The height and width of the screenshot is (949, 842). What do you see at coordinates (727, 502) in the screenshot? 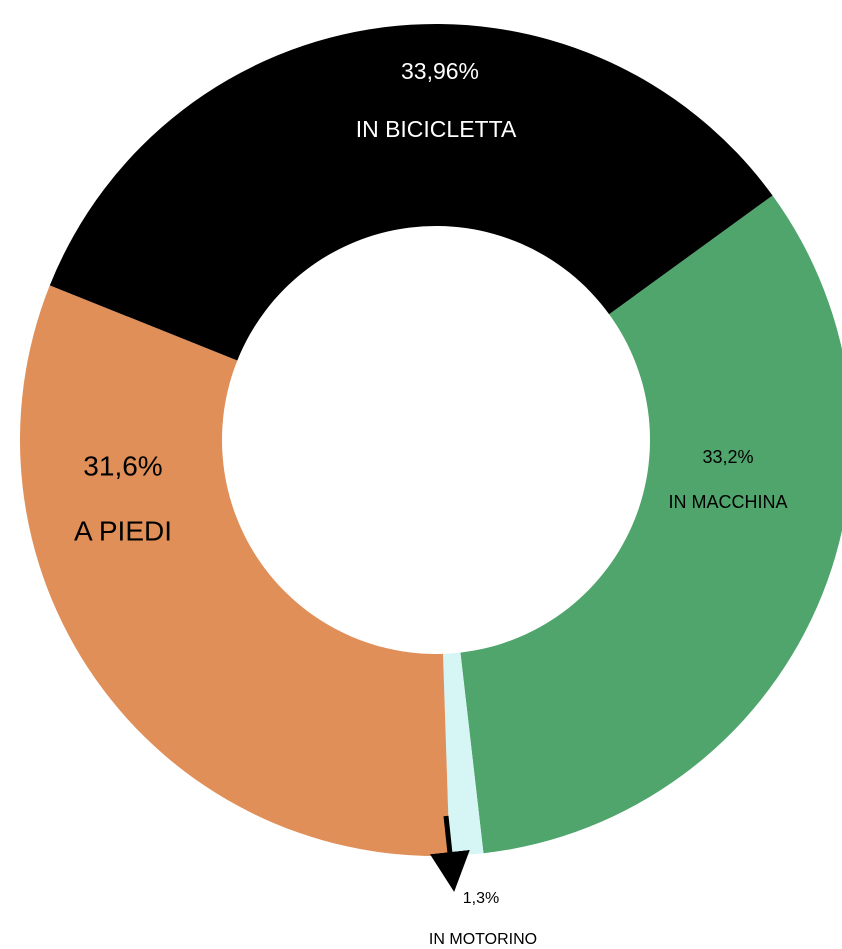
I see `category-label: IN MACCHINA` at bounding box center [727, 502].